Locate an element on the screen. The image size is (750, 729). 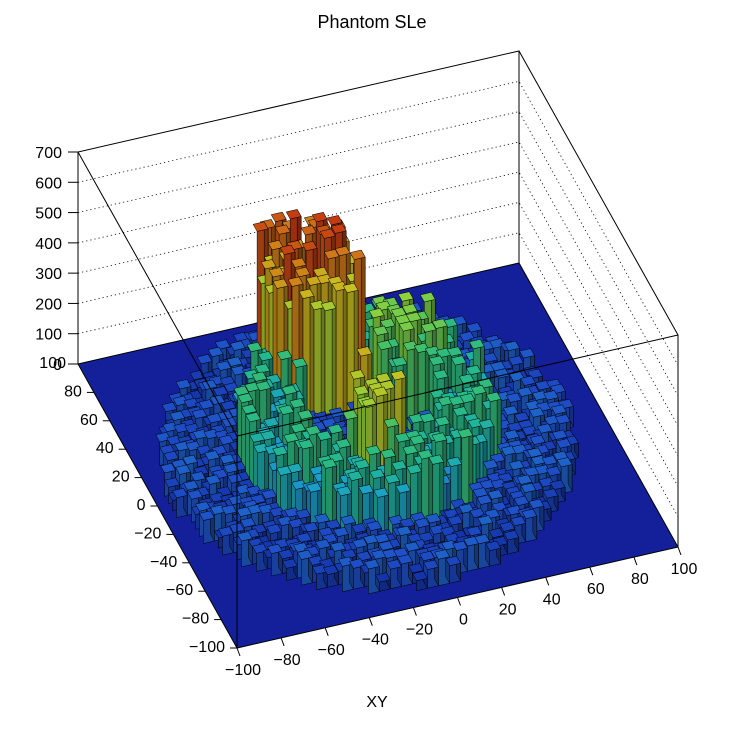
bar is located at coordinates (180, 503).